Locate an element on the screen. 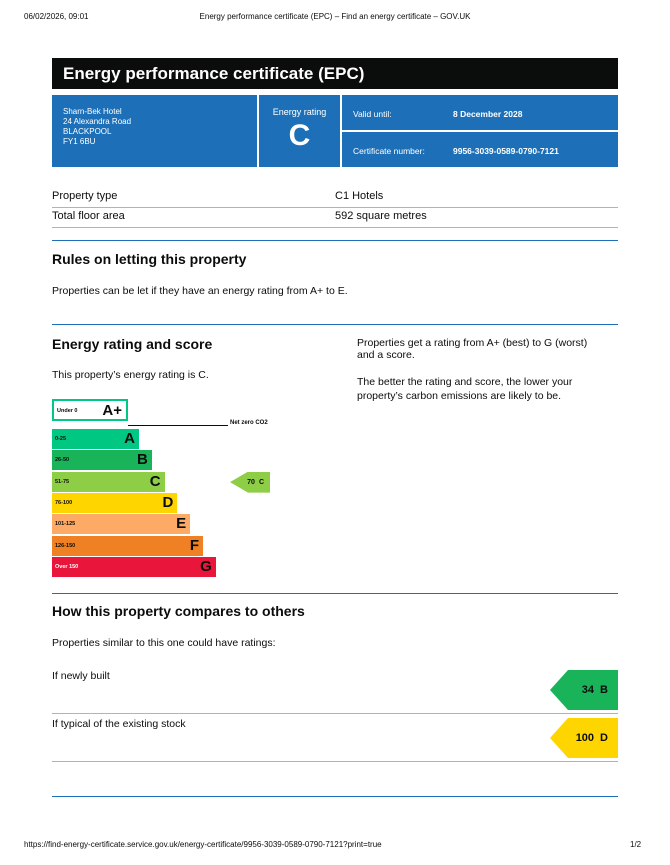  rating-heading: Energy rating and score is located at coordinates (132, 344).